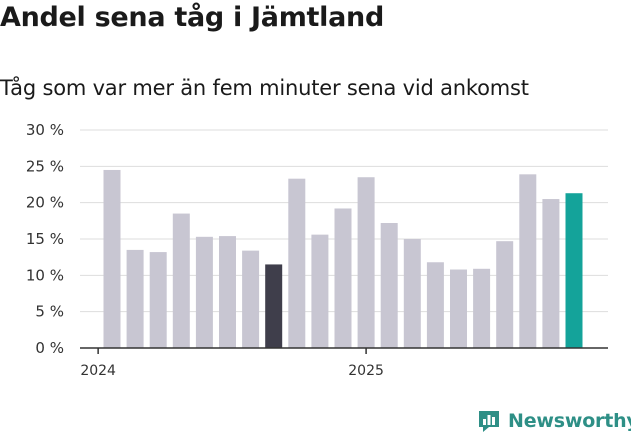 The height and width of the screenshot is (439, 631). I want to click on newsworthy-chart-icon, so click(489, 421).